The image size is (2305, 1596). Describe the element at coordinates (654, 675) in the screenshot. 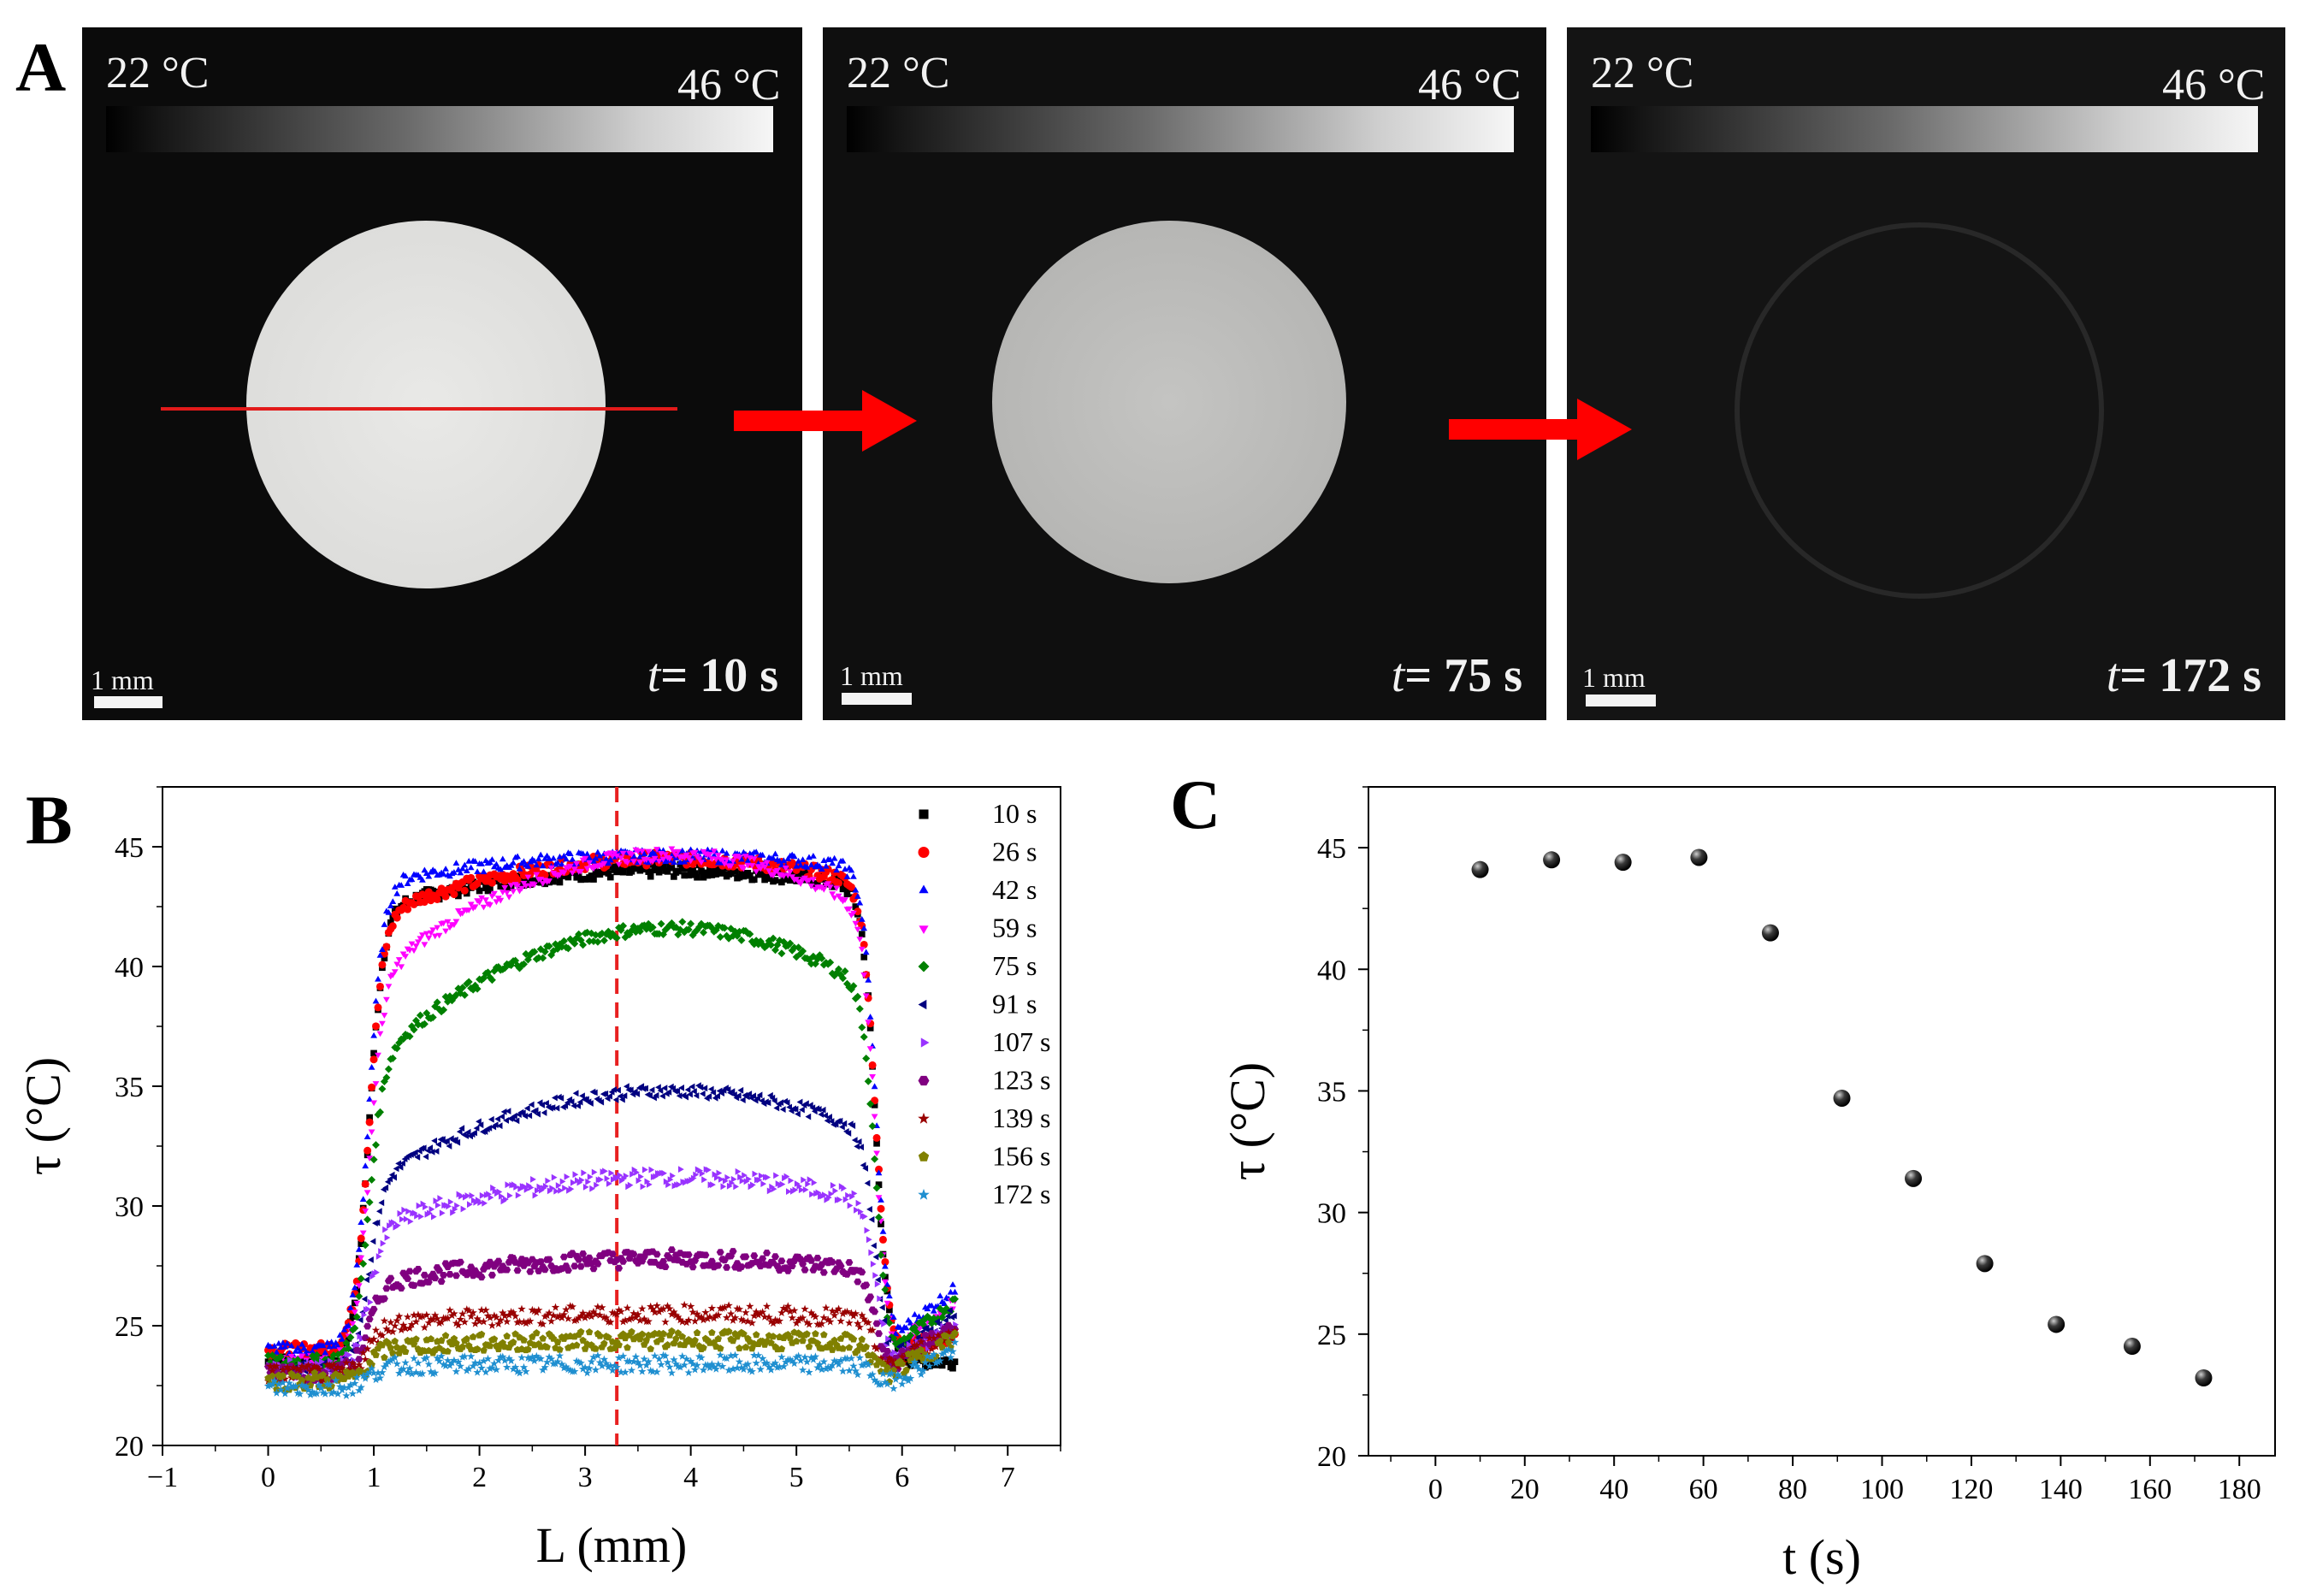

I see `time-var: t` at that location.